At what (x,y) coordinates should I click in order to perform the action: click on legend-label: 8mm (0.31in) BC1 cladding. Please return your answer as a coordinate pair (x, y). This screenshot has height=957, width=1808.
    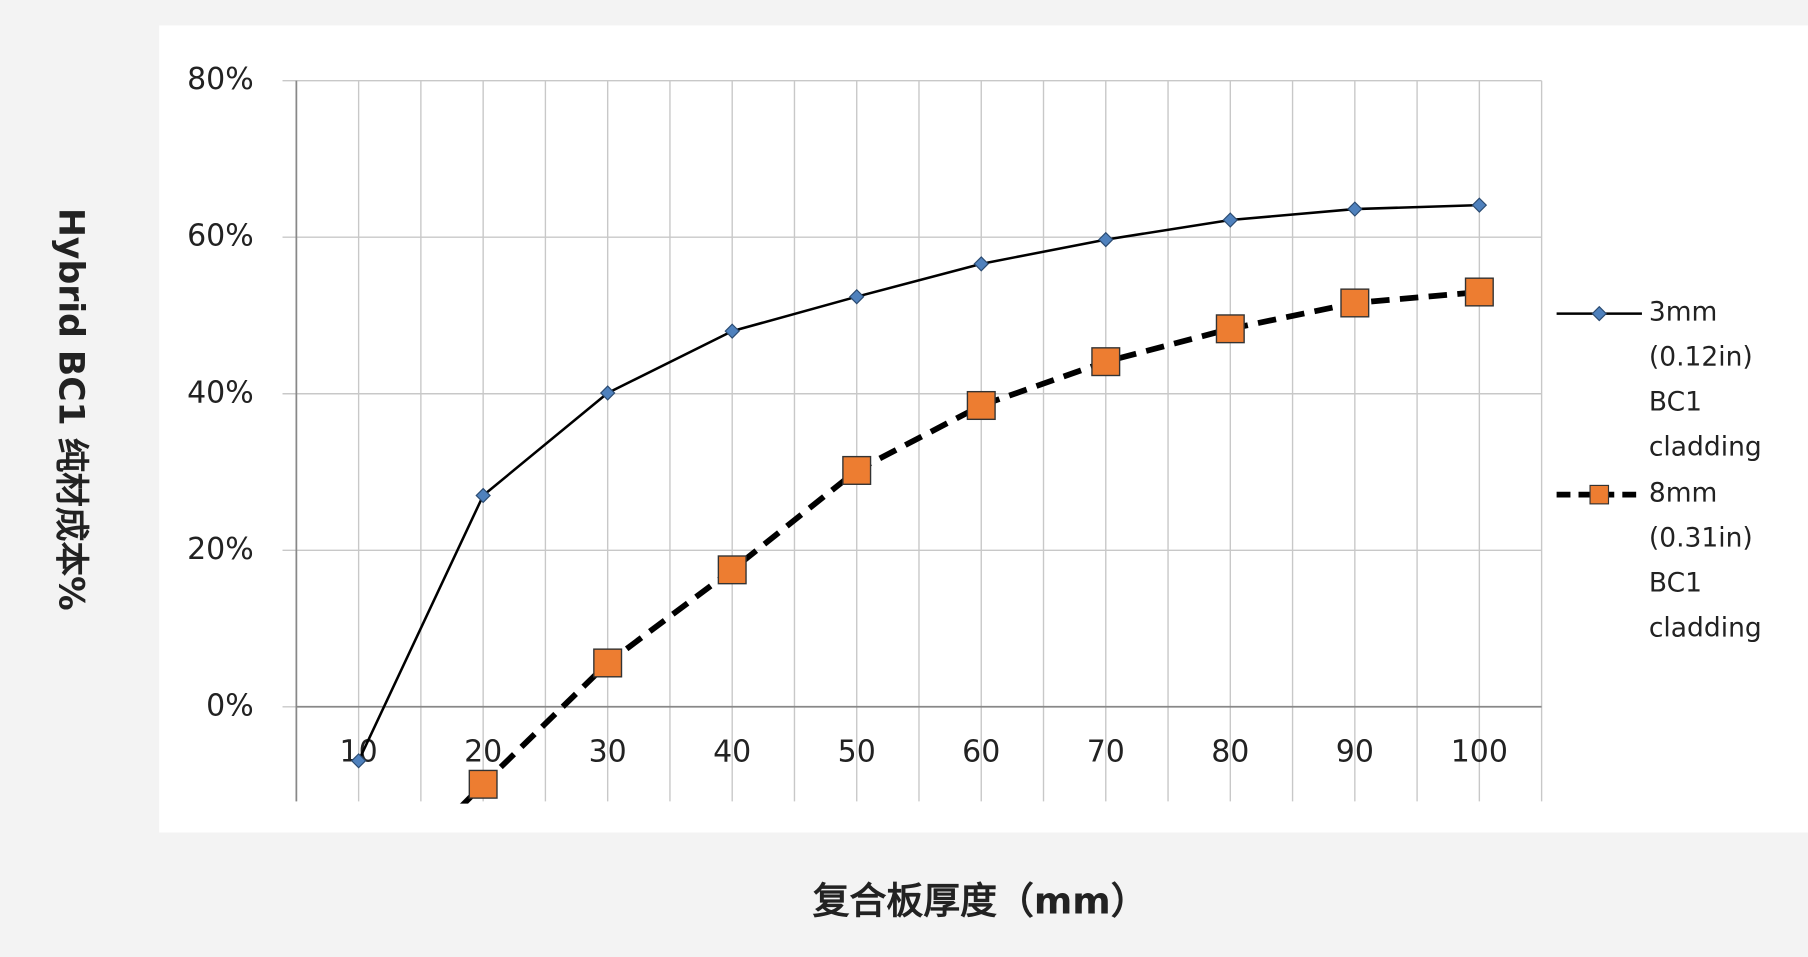
    Looking at the image, I should click on (1705, 561).